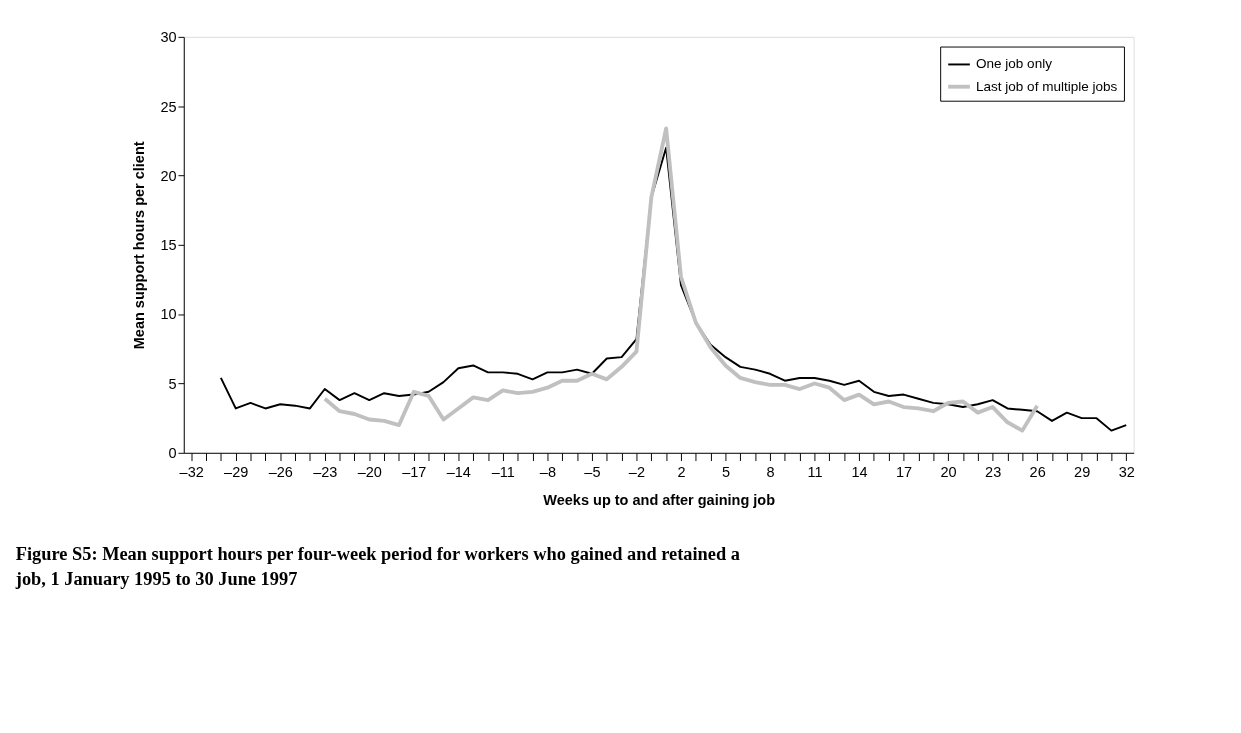 The height and width of the screenshot is (733, 1241). What do you see at coordinates (904, 471) in the screenshot?
I see `x-tick-label: 17` at bounding box center [904, 471].